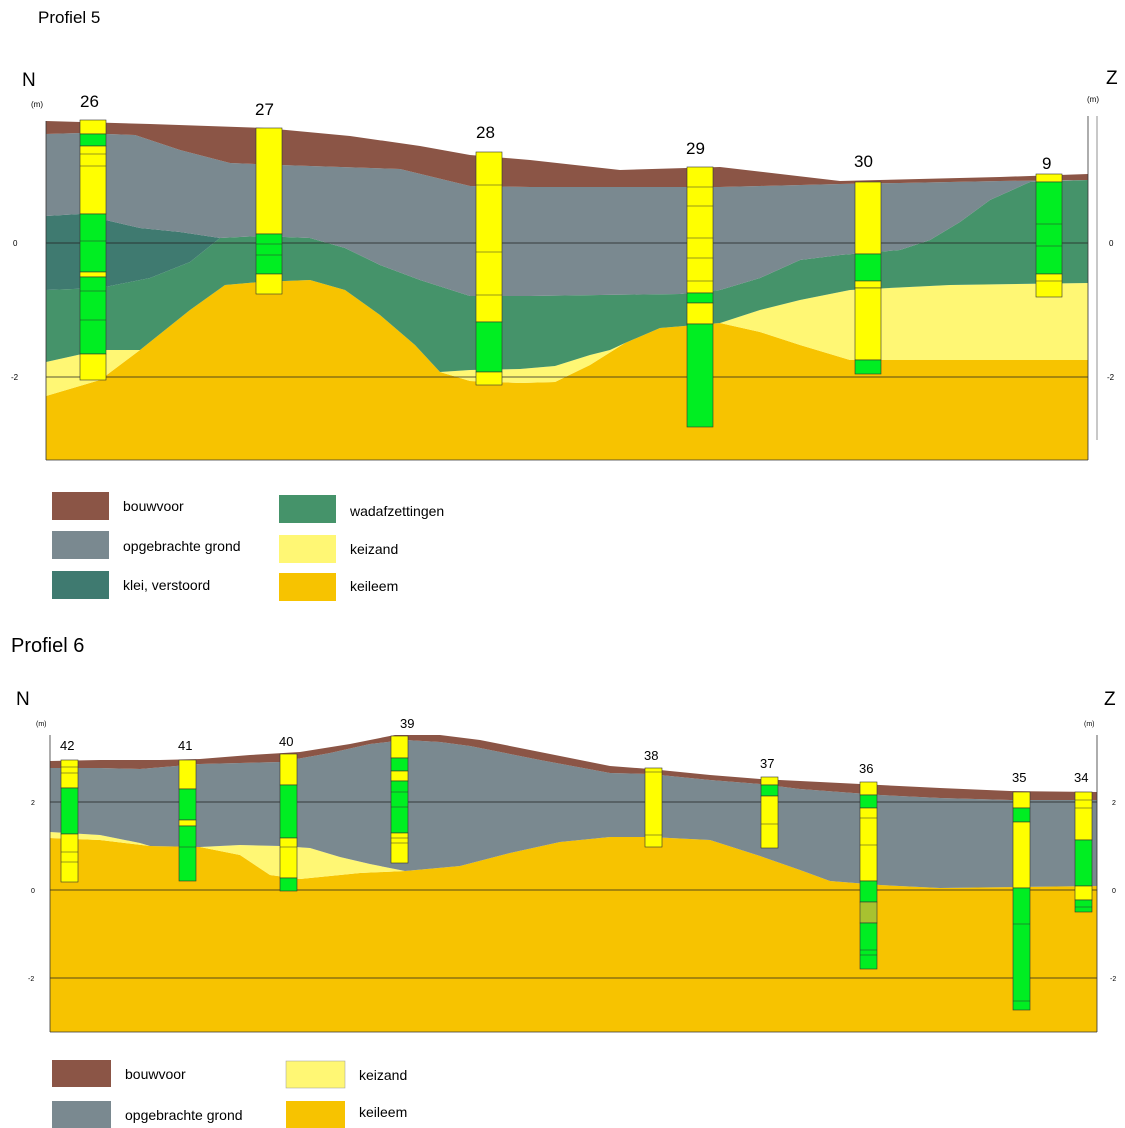 Image resolution: width=1125 pixels, height=1128 pixels. I want to click on p6-borehole-label-39: 39, so click(407, 723).